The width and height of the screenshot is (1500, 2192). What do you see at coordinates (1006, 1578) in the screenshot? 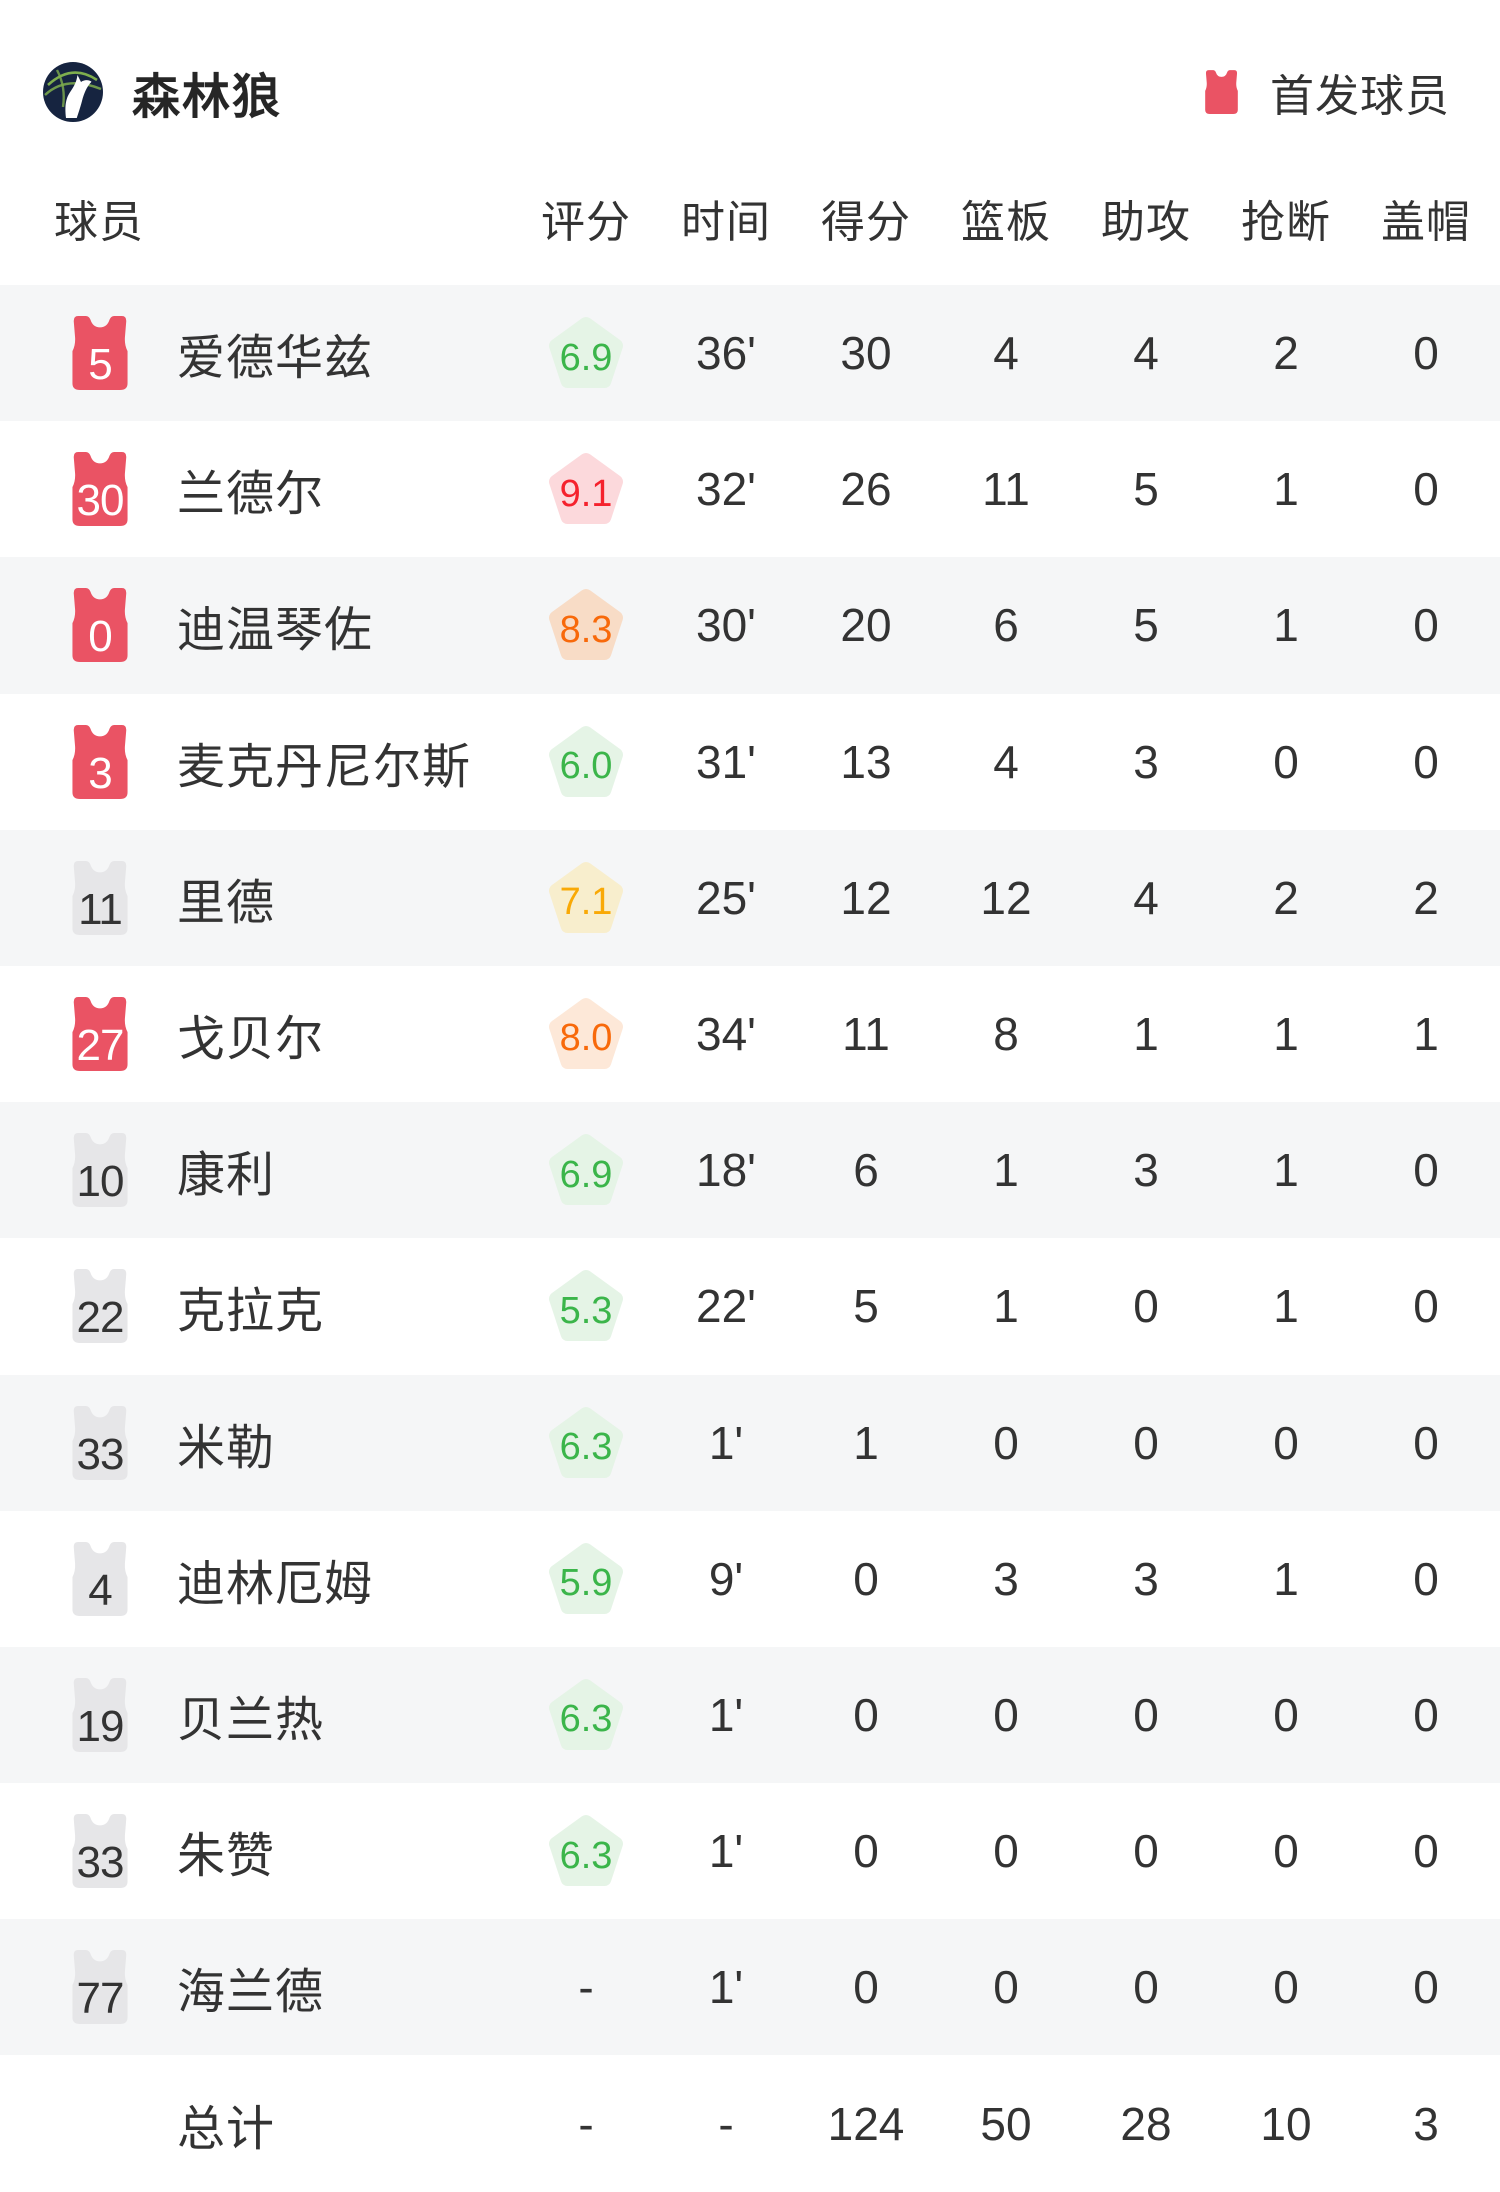
I see `stat-rebounds: 3` at bounding box center [1006, 1578].